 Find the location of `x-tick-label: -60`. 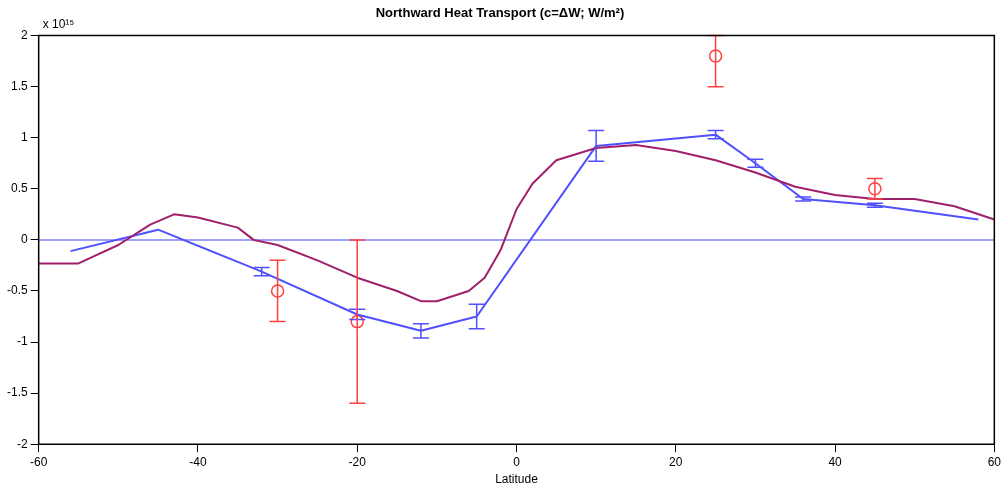

x-tick-label: -60 is located at coordinates (39, 461).